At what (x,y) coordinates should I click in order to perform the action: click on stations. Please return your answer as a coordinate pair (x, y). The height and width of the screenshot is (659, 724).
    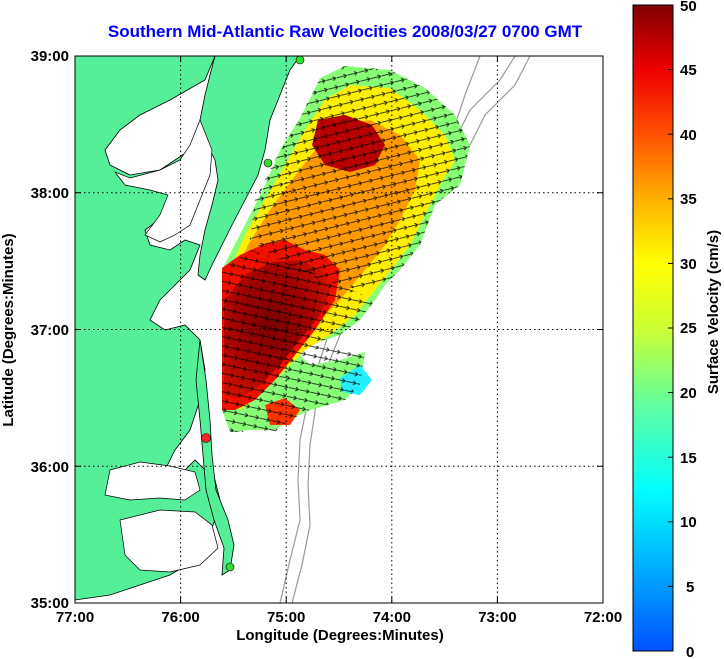
    Looking at the image, I should click on (253, 314).